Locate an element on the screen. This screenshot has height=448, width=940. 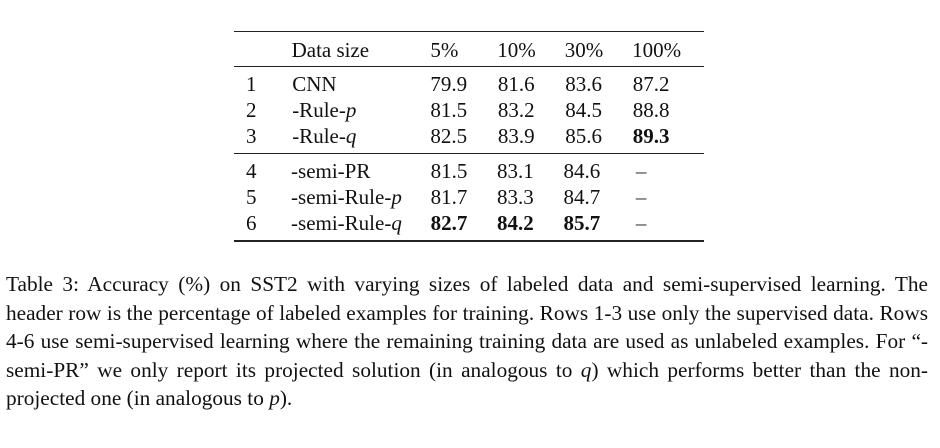
table-row: 2 -Rule-p 81.5 83.2 84.5 88.8 is located at coordinates (469, 110).